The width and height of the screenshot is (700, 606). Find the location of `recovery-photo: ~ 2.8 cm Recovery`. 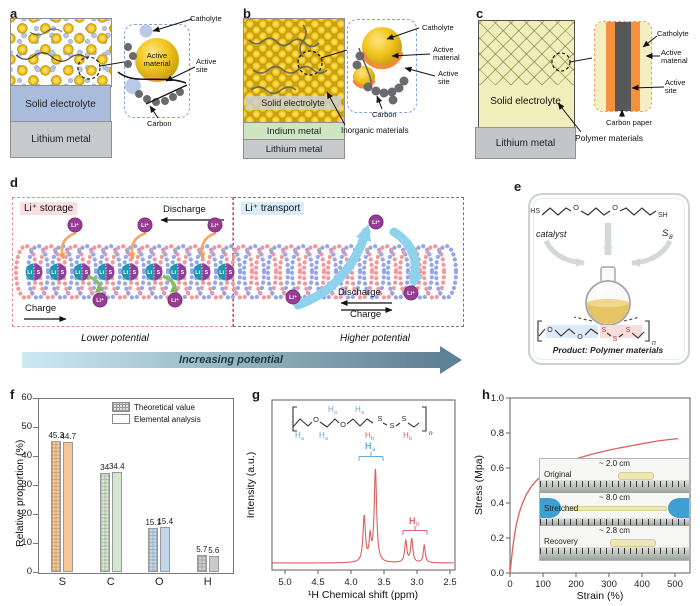

recovery-photo: ~ 2.8 cm Recovery is located at coordinates (614, 543).